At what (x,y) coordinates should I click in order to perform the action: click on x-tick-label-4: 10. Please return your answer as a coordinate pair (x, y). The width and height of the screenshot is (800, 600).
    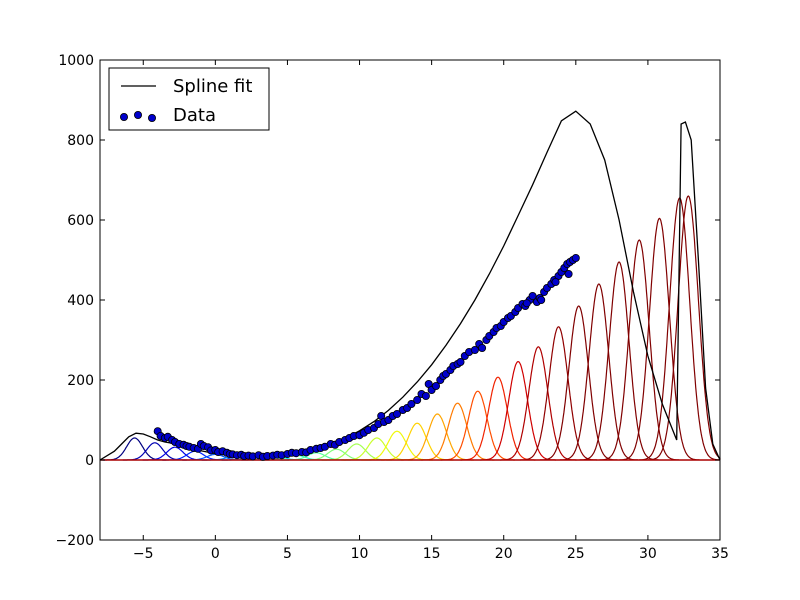
    Looking at the image, I should click on (360, 554).